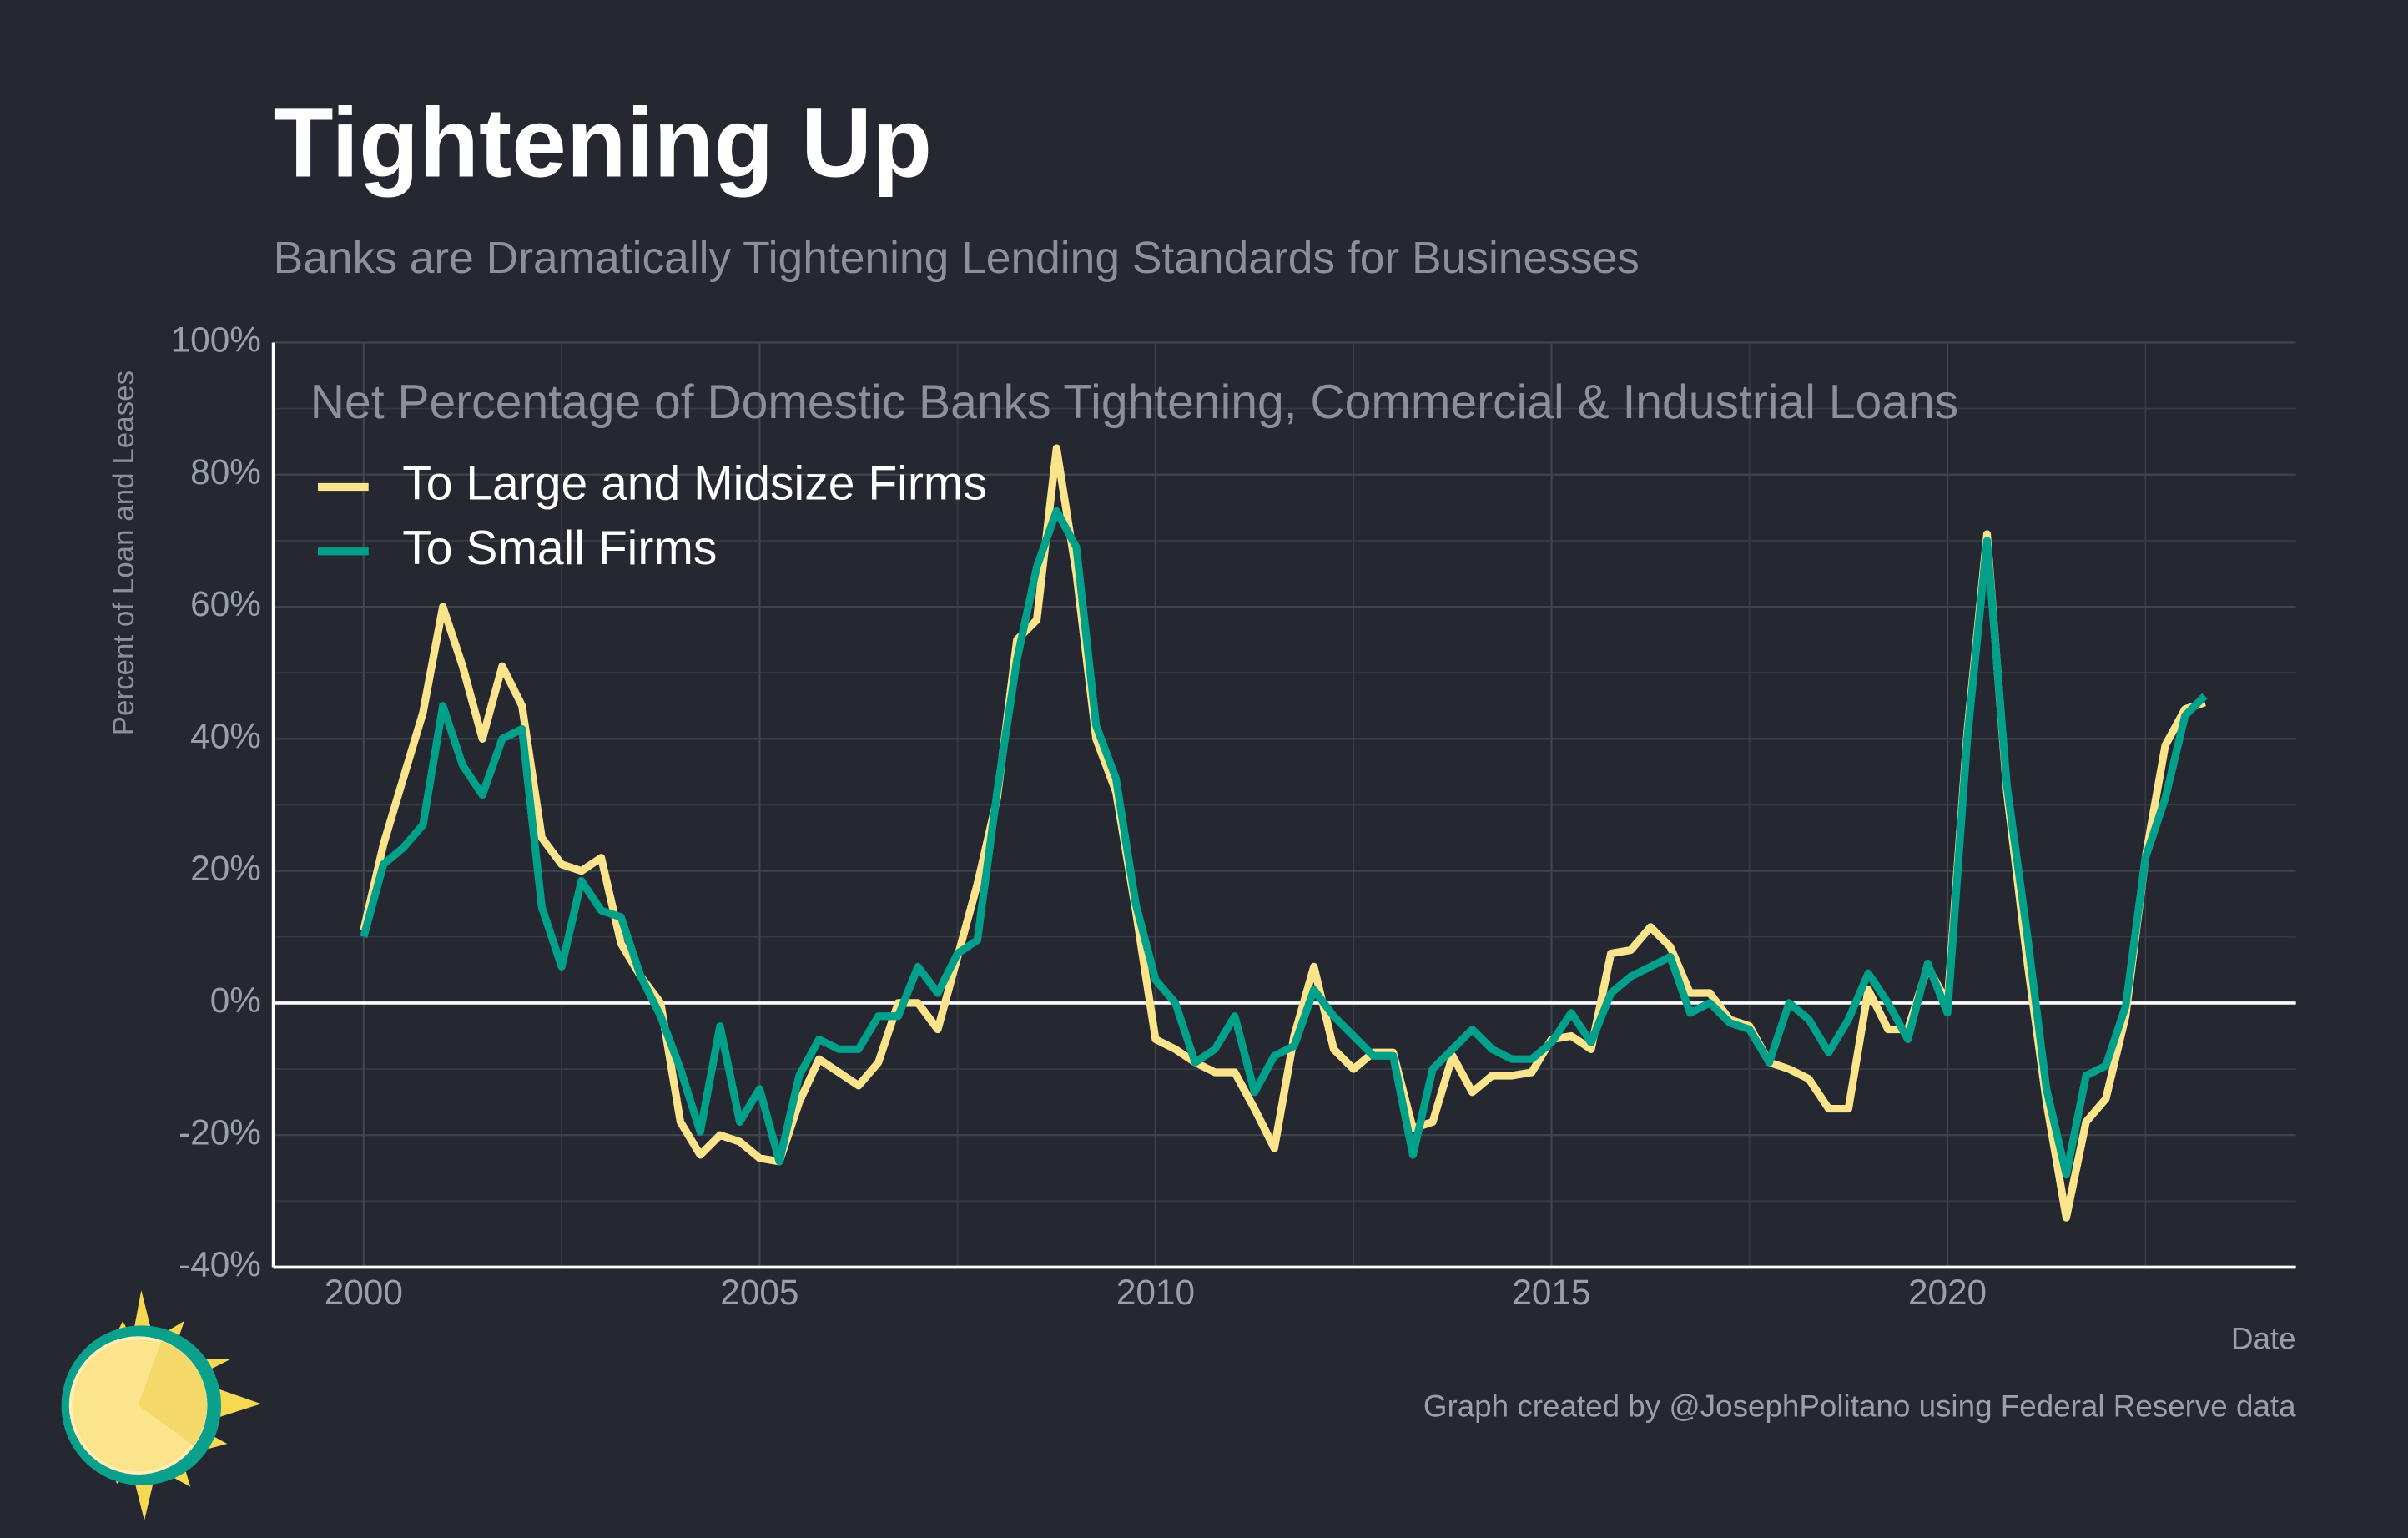 The width and height of the screenshot is (2408, 1538). I want to click on chart-title: Tightening Up, so click(603, 143).